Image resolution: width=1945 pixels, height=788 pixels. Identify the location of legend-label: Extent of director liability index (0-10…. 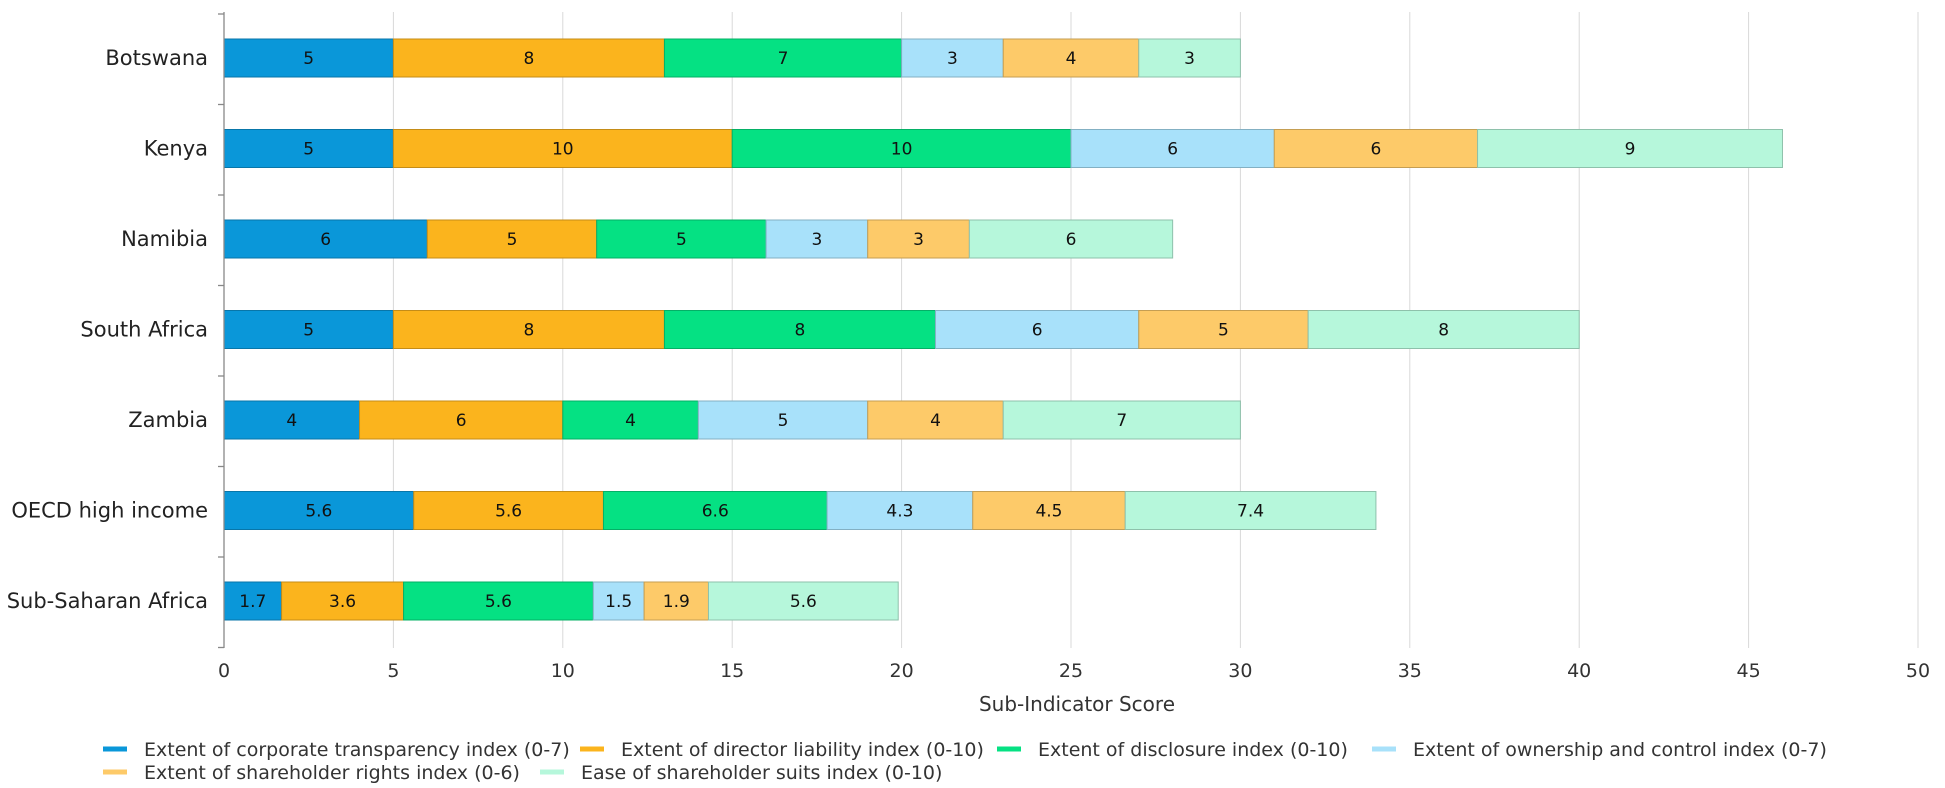
(802, 750).